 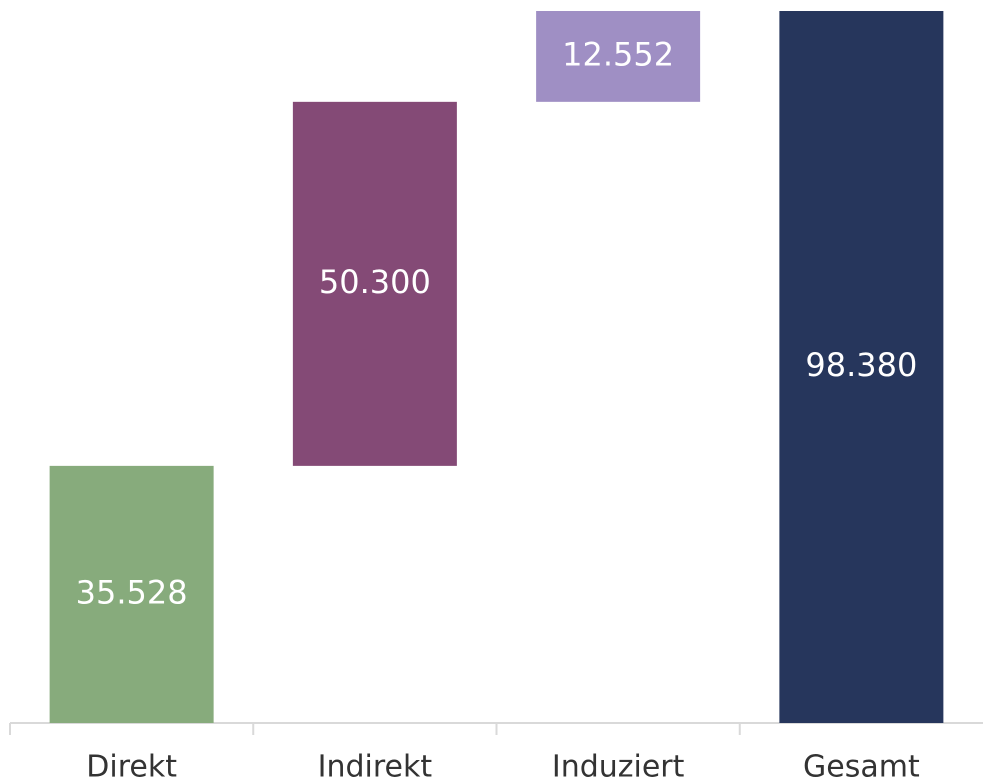 I want to click on x-tick-label: Induziert, so click(x=618, y=766).